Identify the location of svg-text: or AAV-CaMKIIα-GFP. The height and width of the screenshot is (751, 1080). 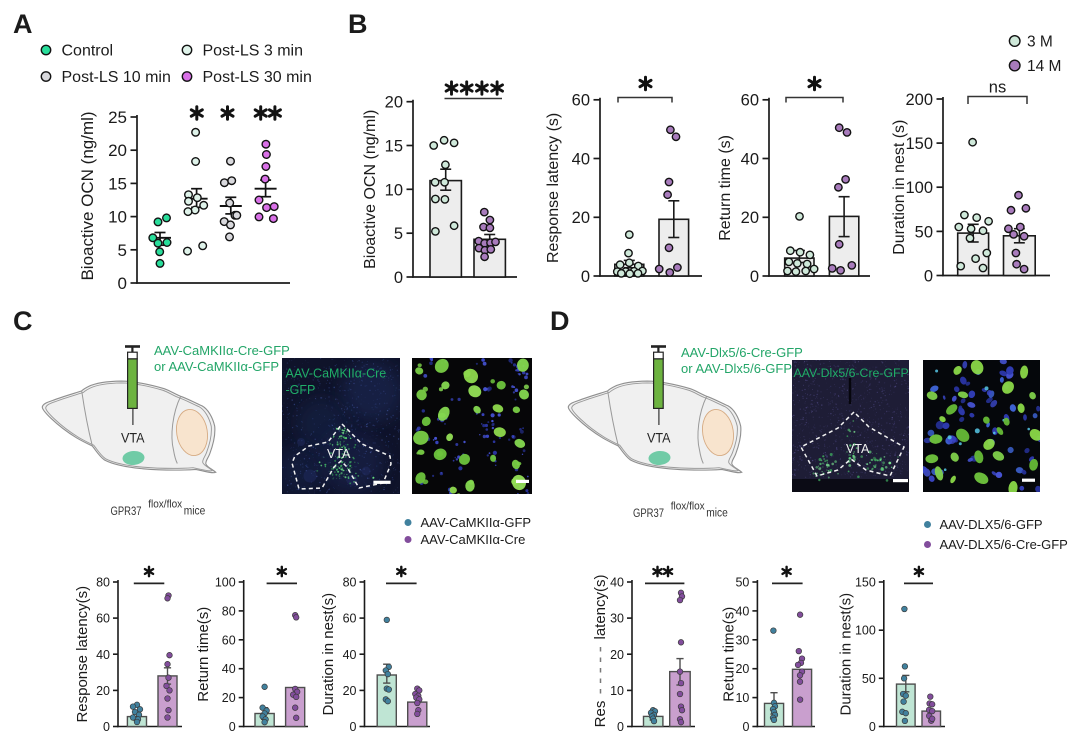
(216, 366).